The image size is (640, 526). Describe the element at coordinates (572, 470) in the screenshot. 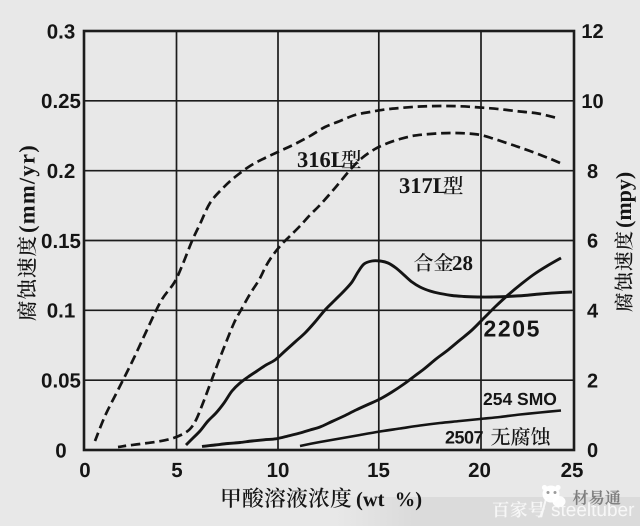

I see `svg-text: 25` at that location.